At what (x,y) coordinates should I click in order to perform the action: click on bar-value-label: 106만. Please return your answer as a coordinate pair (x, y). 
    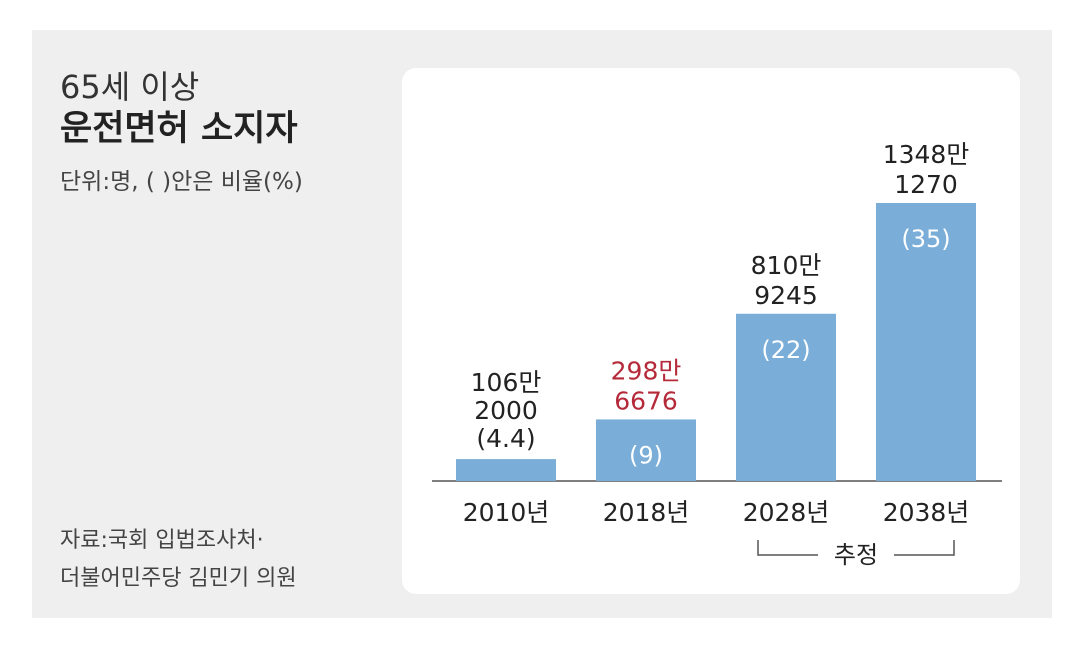
    Looking at the image, I should click on (506, 382).